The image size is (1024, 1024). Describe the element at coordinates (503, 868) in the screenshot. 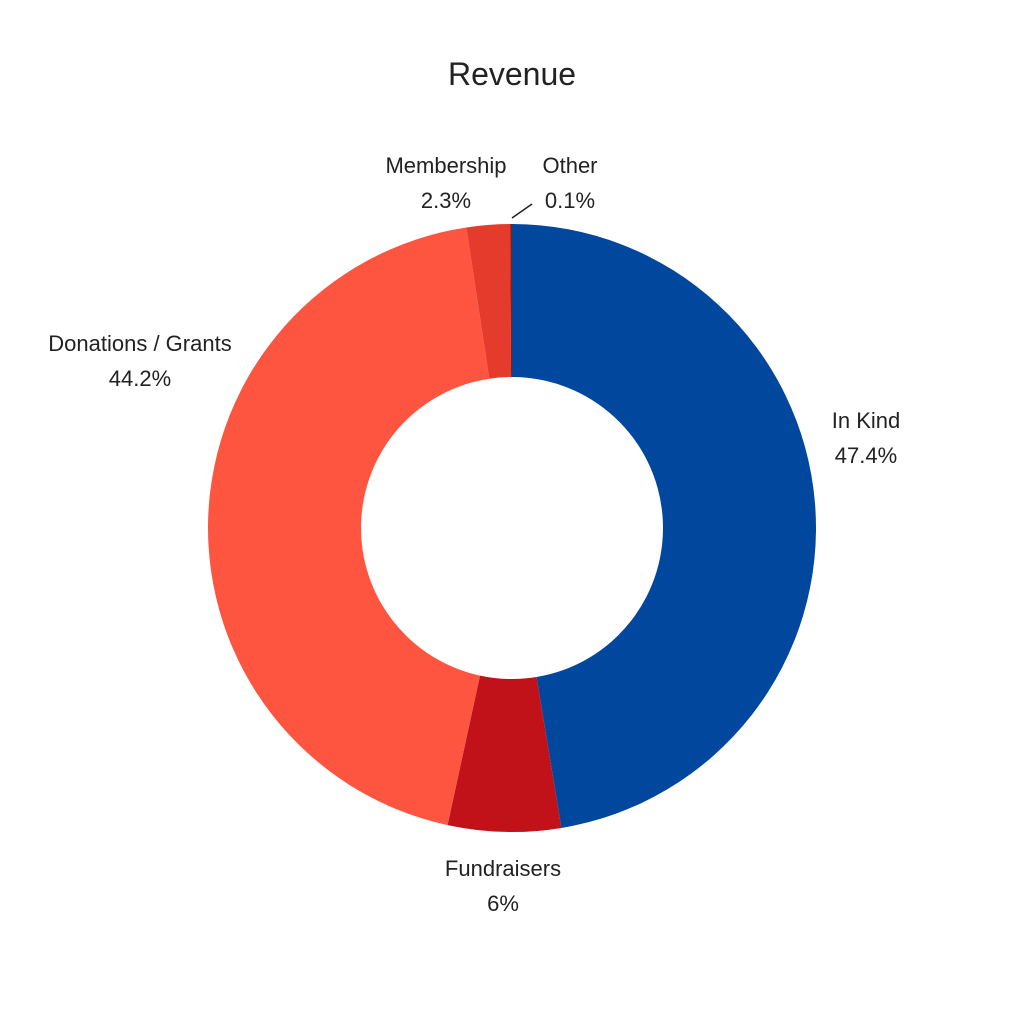

I see `slice-label-fundraisers: Fundraisers` at that location.